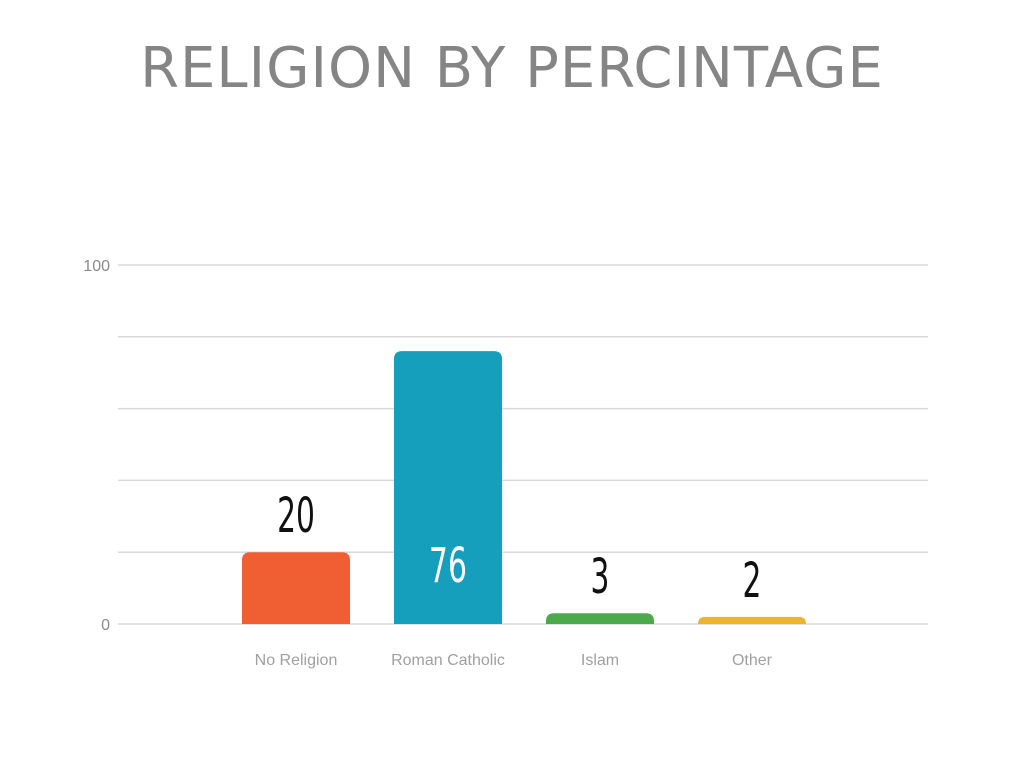 The image size is (1024, 768). Describe the element at coordinates (448, 566) in the screenshot. I see `value-label: 76` at that location.